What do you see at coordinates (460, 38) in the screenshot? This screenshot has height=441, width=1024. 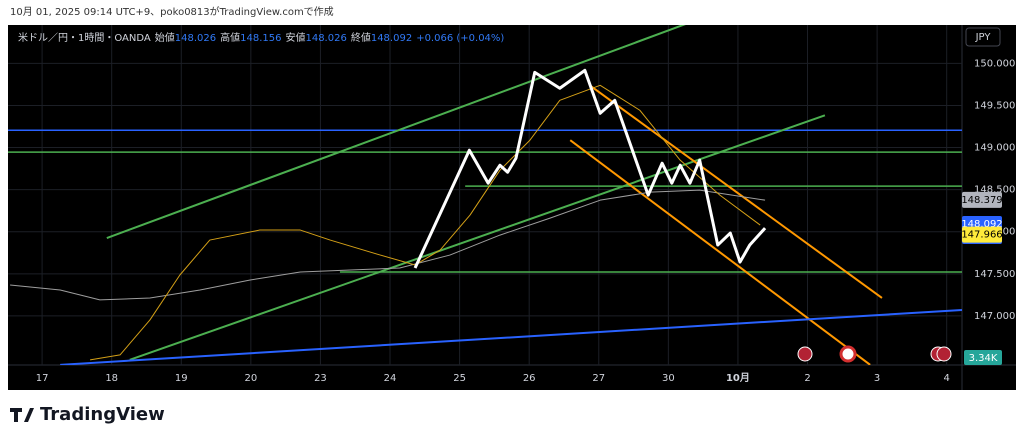 I see `change: +0.066 (+0.04%)` at bounding box center [460, 38].